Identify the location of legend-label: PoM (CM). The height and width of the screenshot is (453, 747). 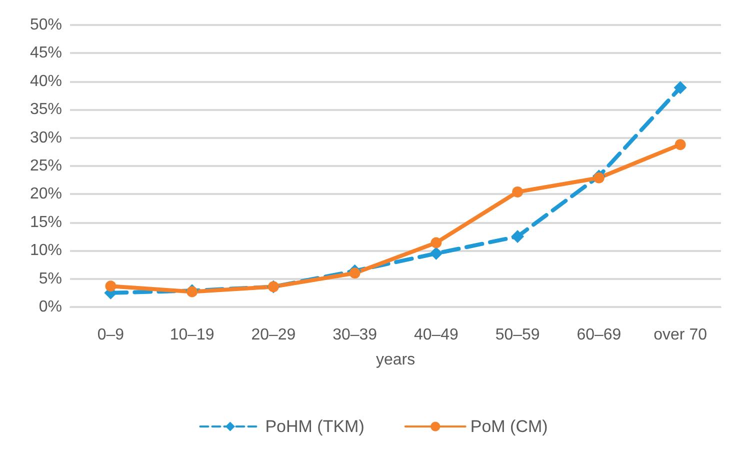
(509, 426).